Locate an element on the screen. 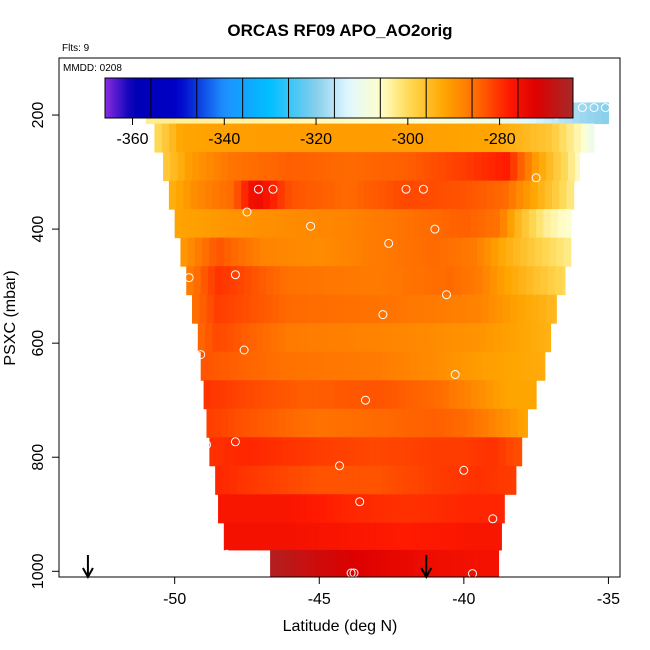 The height and width of the screenshot is (650, 650). colorbar-tick-label: -340 is located at coordinates (224, 139).